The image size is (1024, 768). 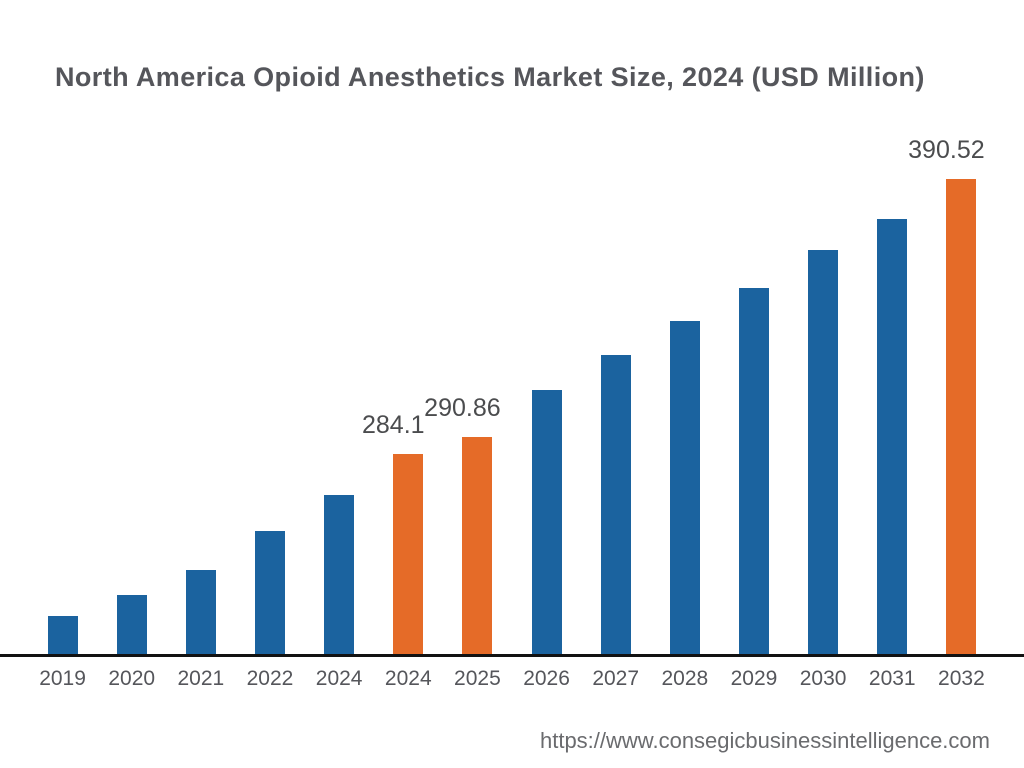 What do you see at coordinates (754, 678) in the screenshot?
I see `x-tick-label: 2029` at bounding box center [754, 678].